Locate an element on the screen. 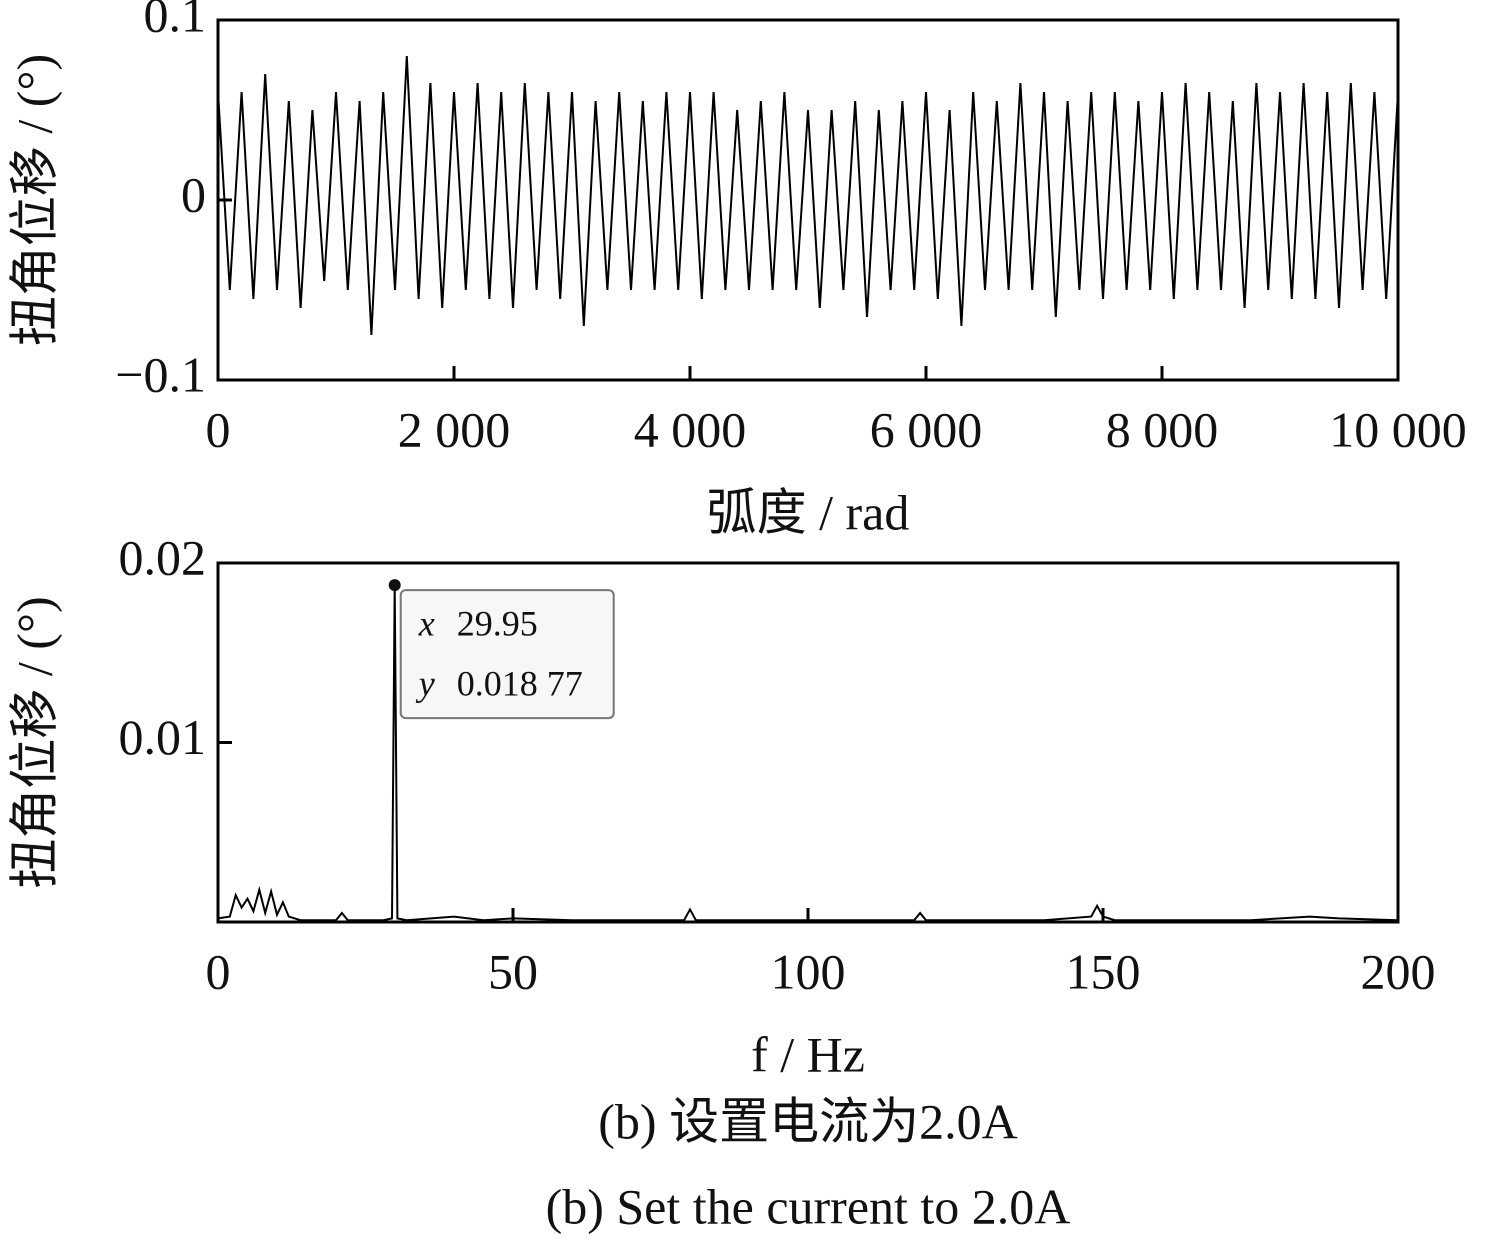 This screenshot has height=1247, width=1489. data-tip-x-name: x is located at coordinates (426, 623).